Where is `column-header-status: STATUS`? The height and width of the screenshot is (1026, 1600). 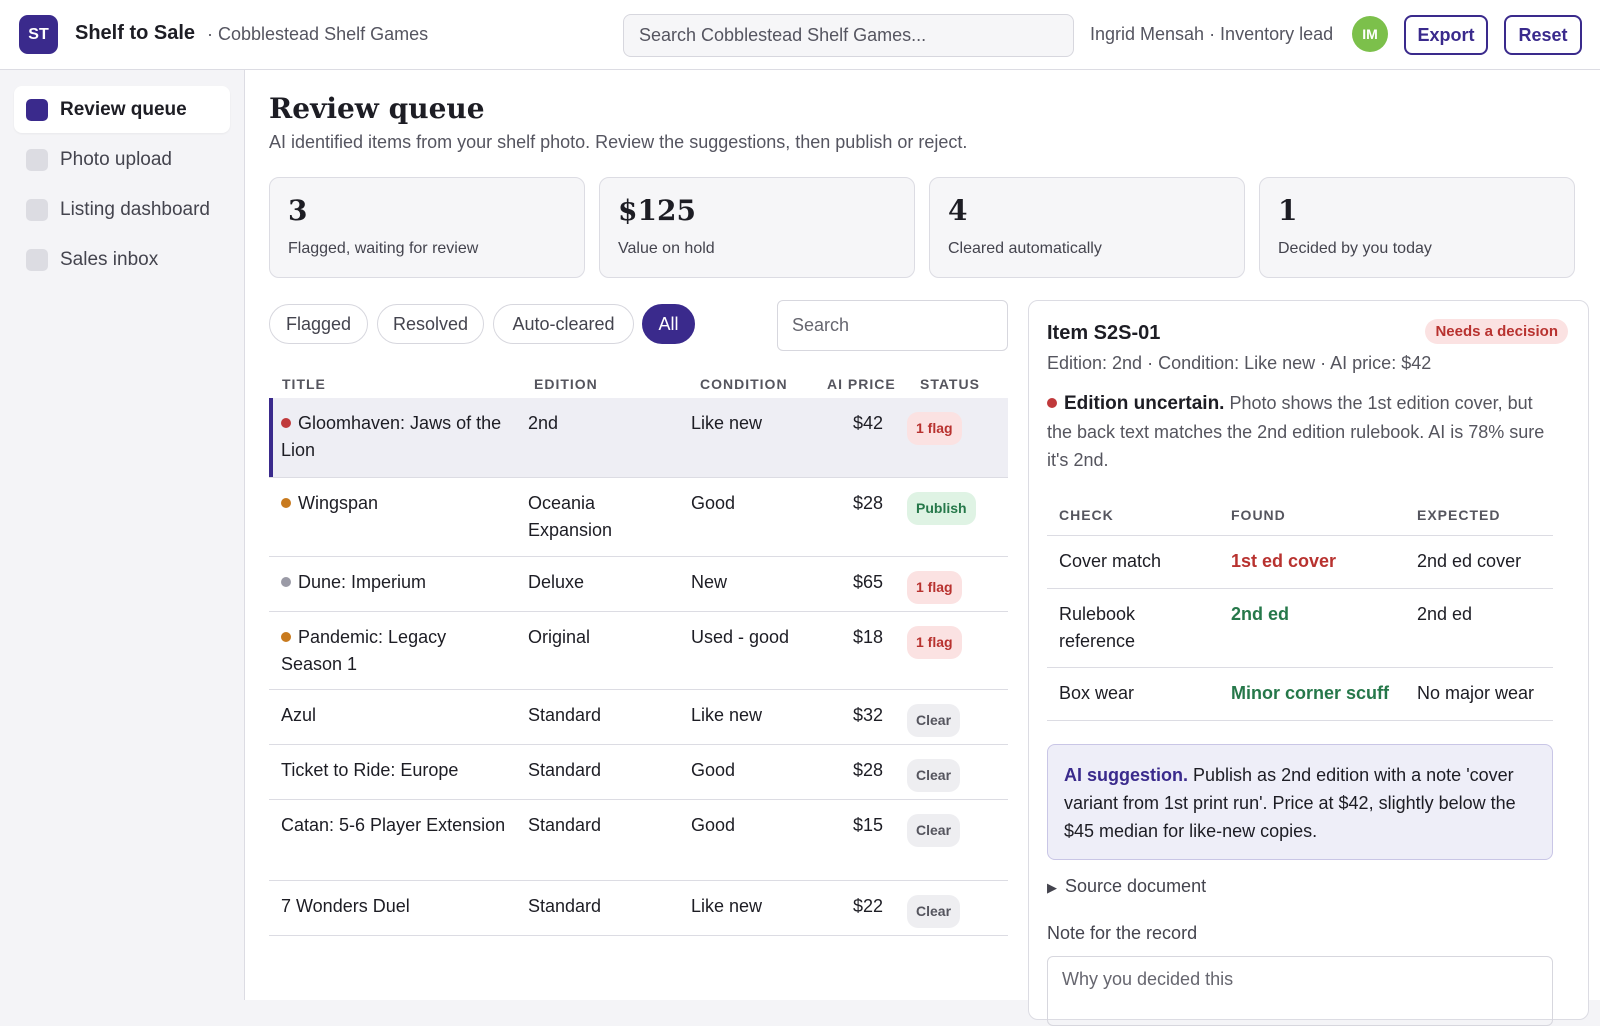
column-header-status: STATUS is located at coordinates (950, 384).